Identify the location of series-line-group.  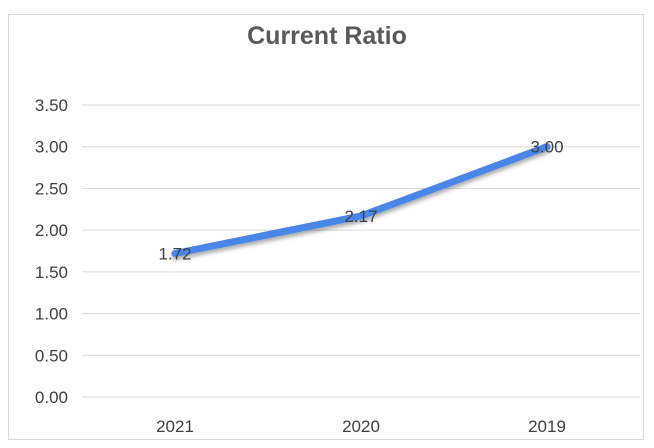
(361, 200).